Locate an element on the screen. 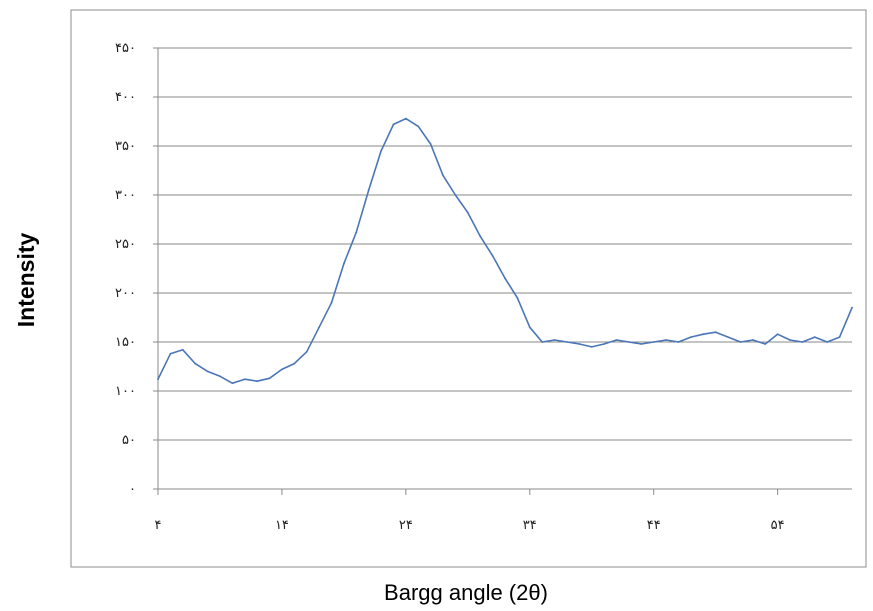  y-tick-label: ۴۵۰ is located at coordinates (125, 48).